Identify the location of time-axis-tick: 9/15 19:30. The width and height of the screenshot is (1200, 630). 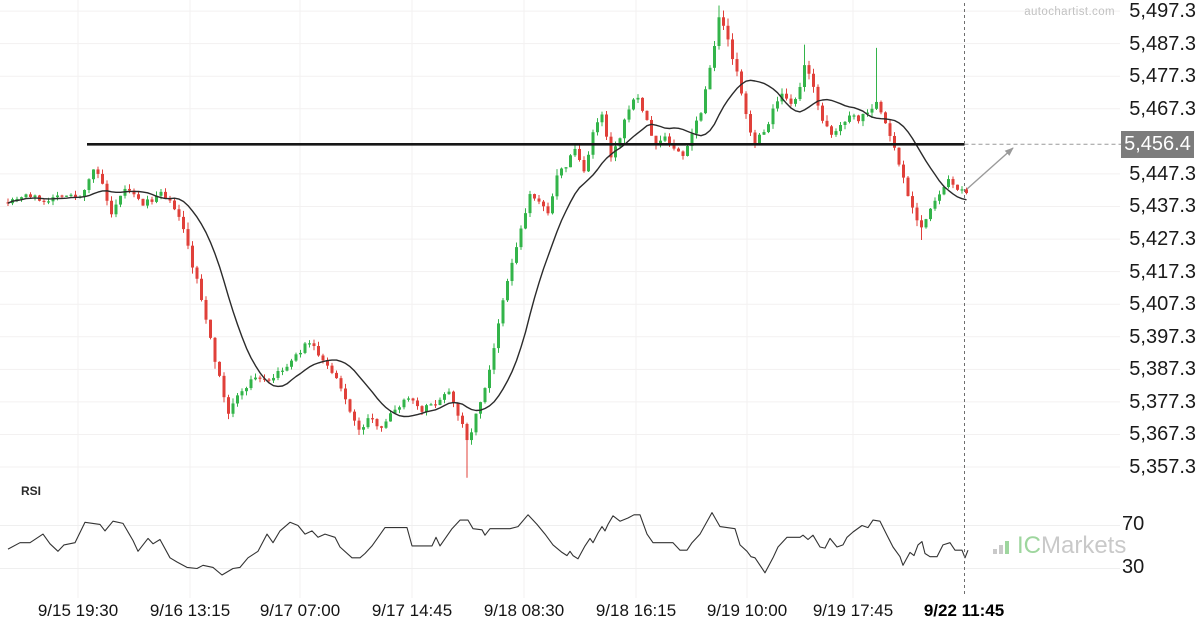
(78, 610).